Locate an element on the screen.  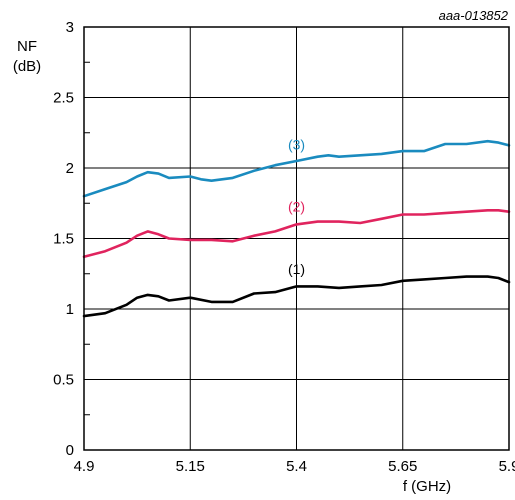
series-label-1: (3) is located at coordinates (296, 145).